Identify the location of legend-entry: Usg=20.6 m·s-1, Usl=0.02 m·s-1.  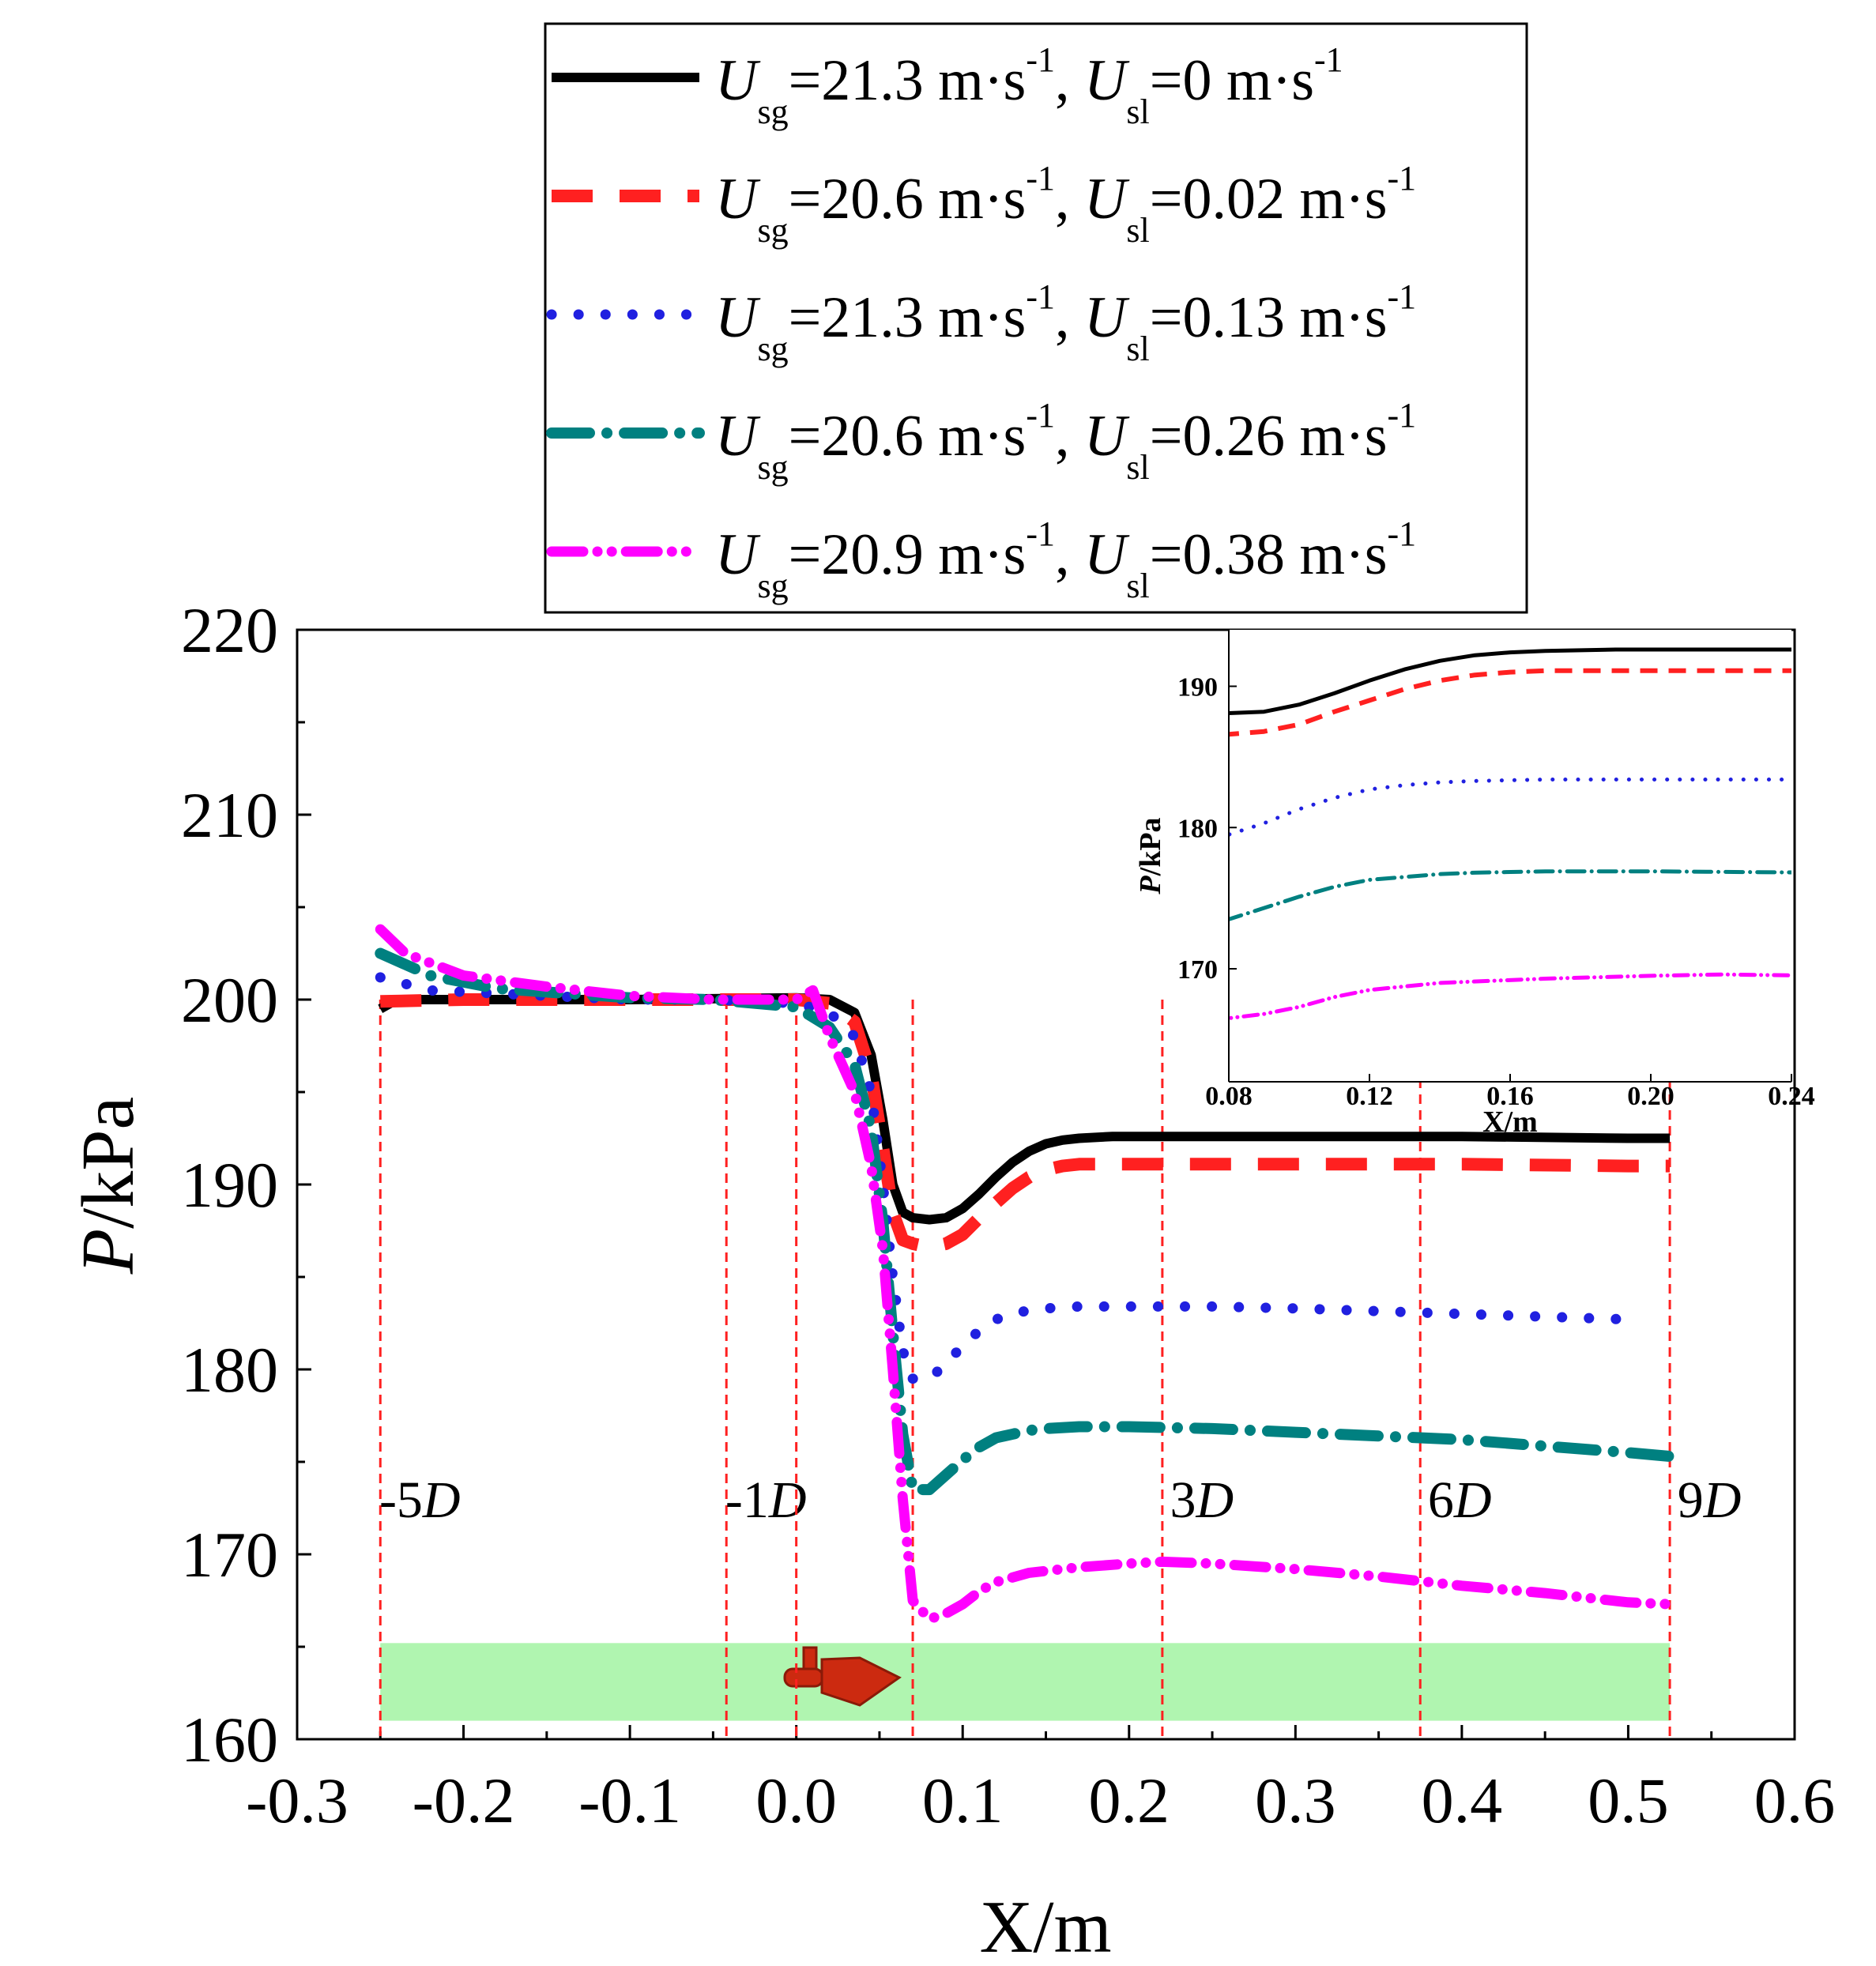
(1066, 204).